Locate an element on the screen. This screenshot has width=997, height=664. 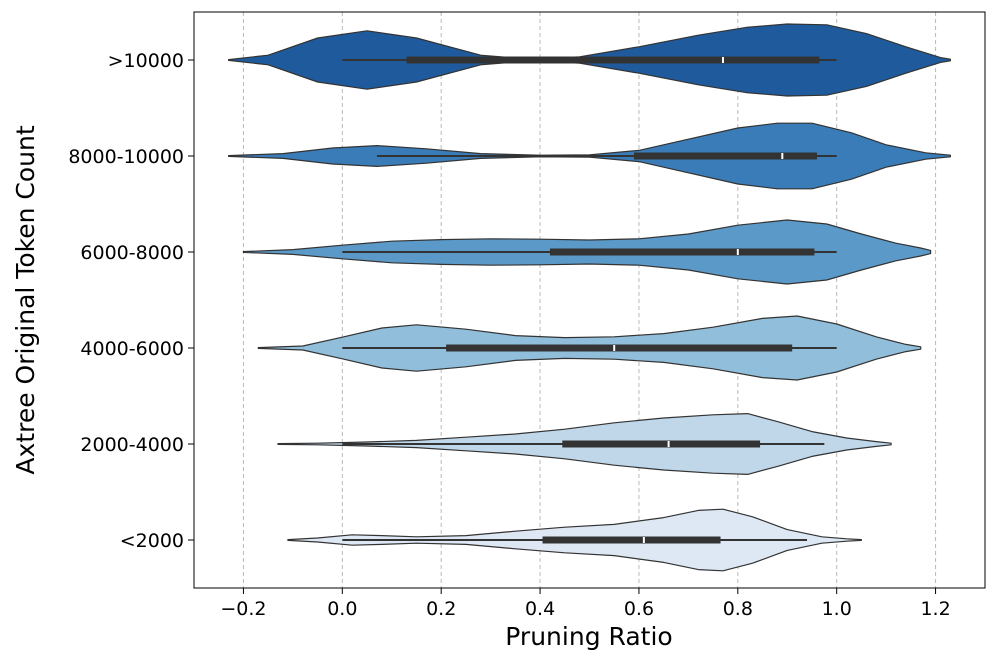
y-tick-label: 6000-8000 is located at coordinates (132, 253).